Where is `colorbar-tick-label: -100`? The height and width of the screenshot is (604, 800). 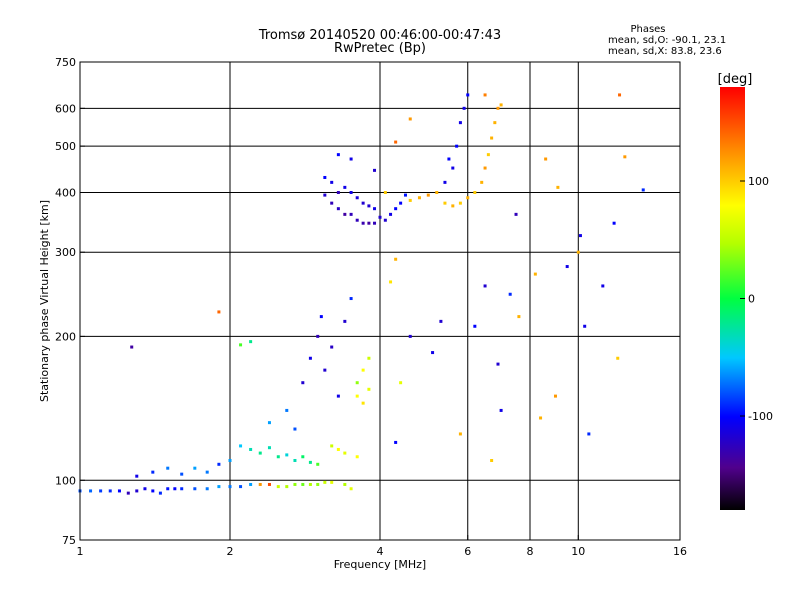 colorbar-tick-label: -100 is located at coordinates (760, 416).